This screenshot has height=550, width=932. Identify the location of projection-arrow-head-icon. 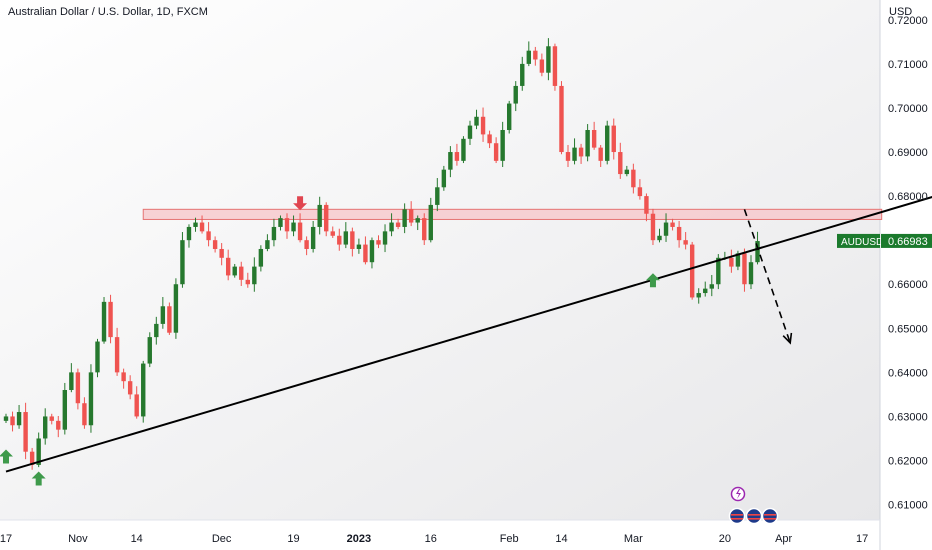
(787, 338).